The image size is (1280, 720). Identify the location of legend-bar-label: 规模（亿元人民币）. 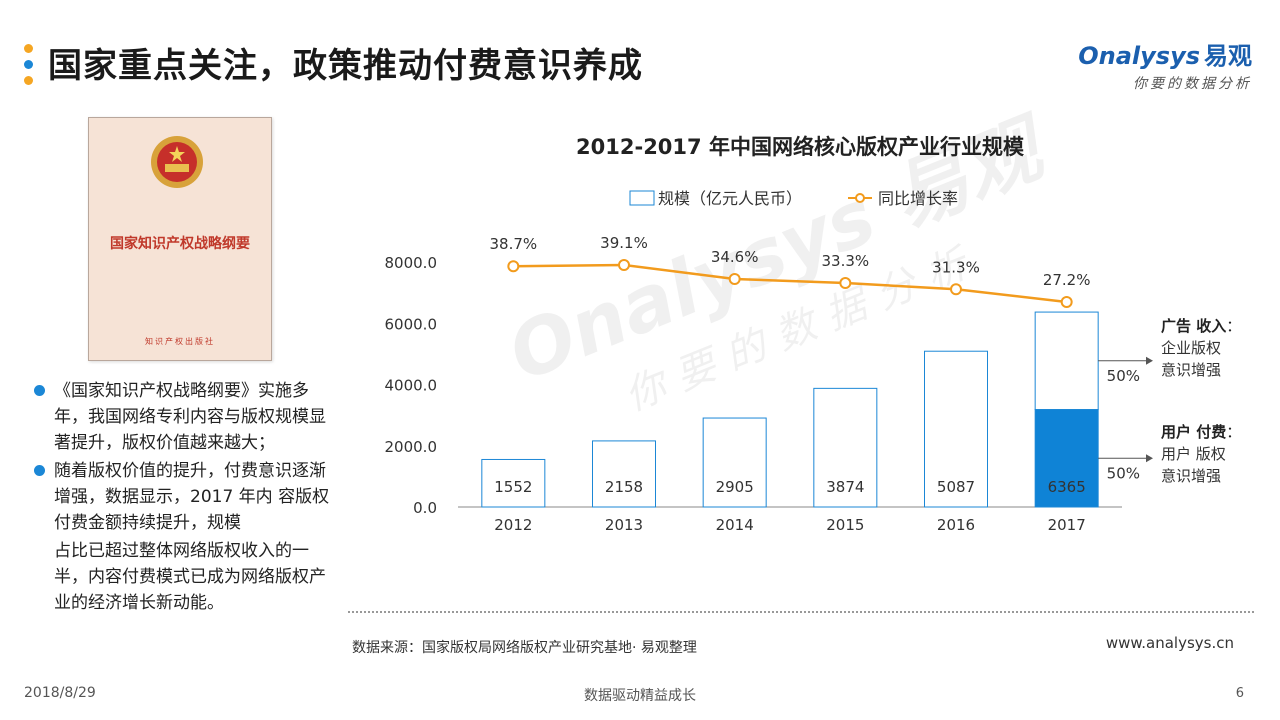
(730, 198).